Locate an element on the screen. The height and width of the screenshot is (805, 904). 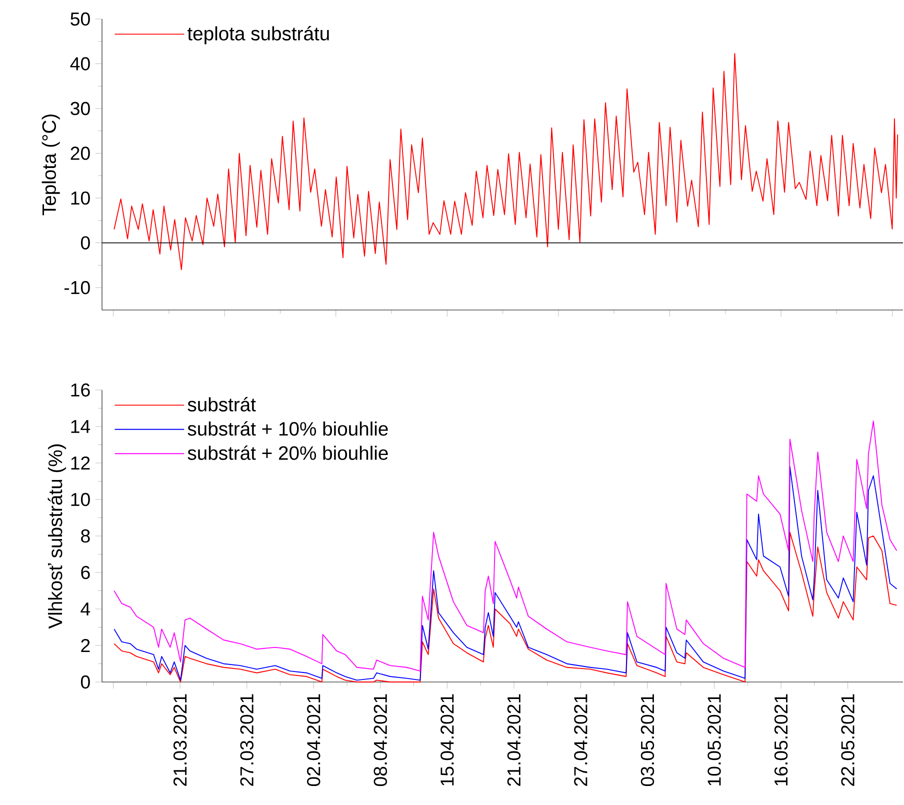
x-tick-label: 08.04.2021 is located at coordinates (381, 740).